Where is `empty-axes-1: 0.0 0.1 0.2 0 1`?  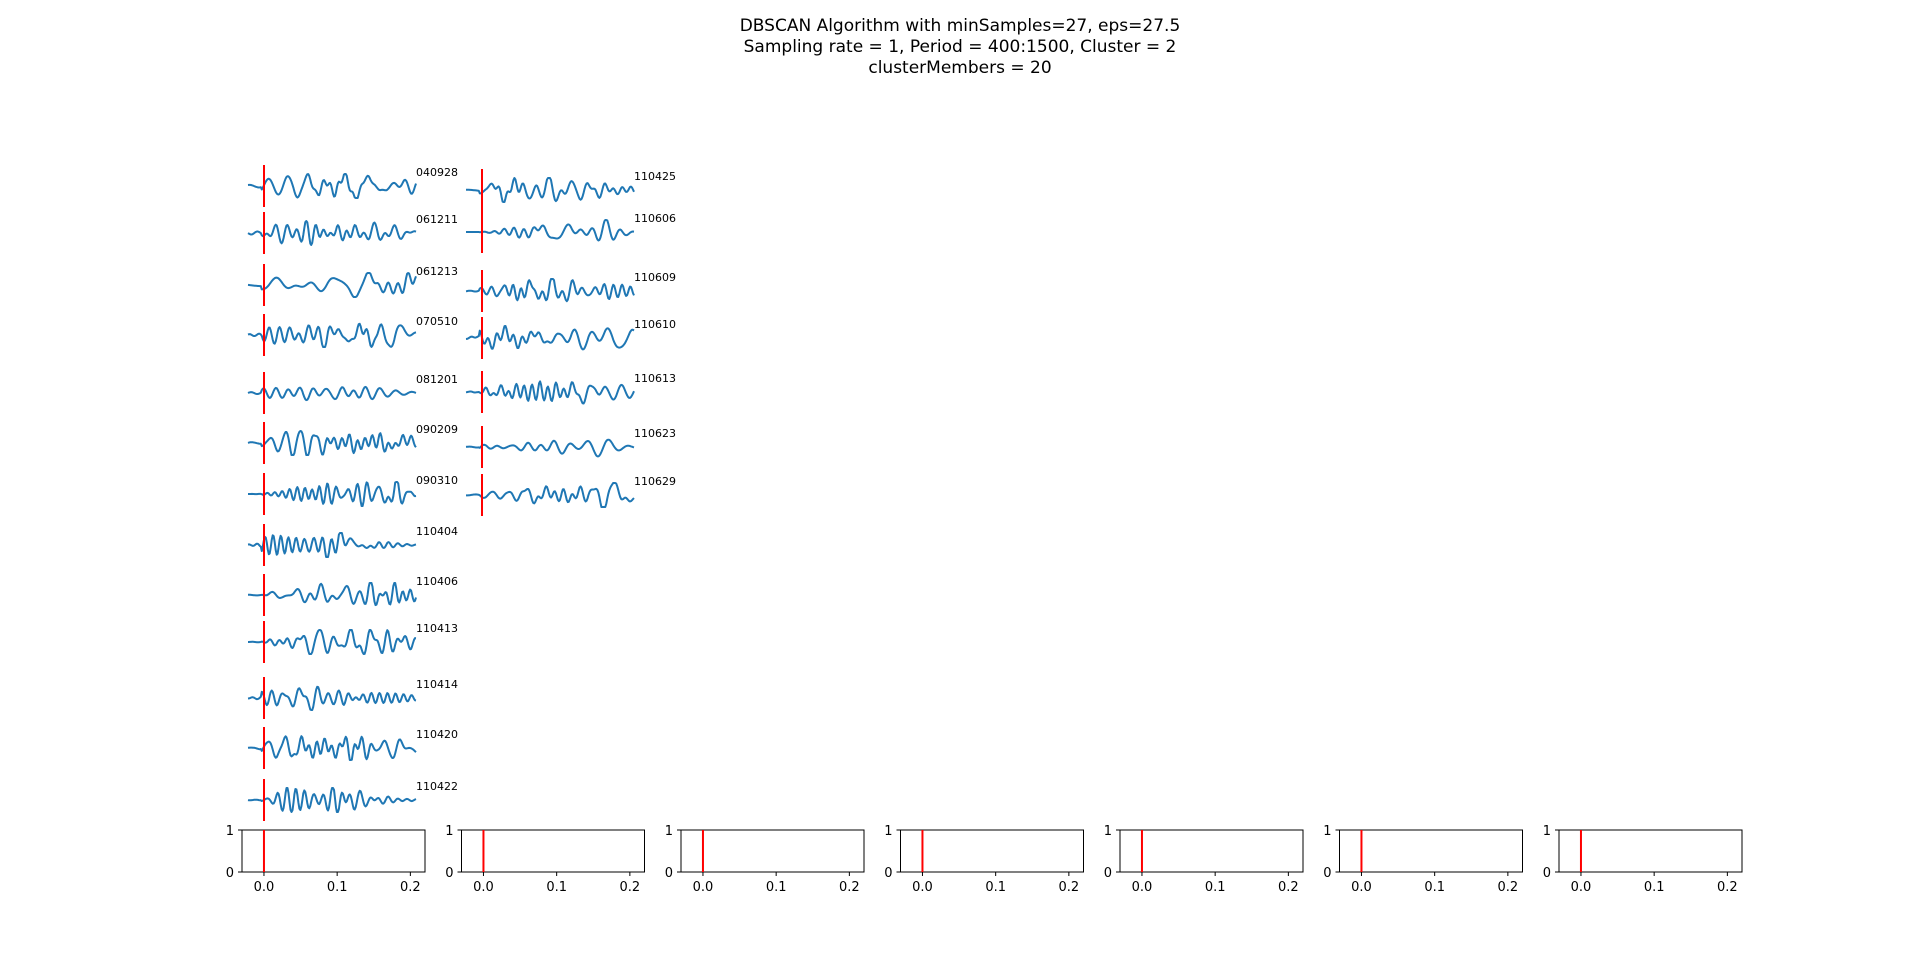 empty-axes-1: 0.0 0.1 0.2 0 1 is located at coordinates (326, 859).